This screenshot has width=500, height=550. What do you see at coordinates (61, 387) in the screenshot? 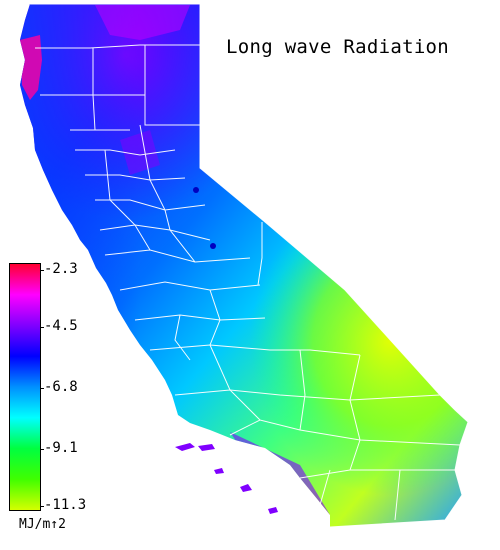
I see `legend-tick-label: -6.8` at bounding box center [61, 387].